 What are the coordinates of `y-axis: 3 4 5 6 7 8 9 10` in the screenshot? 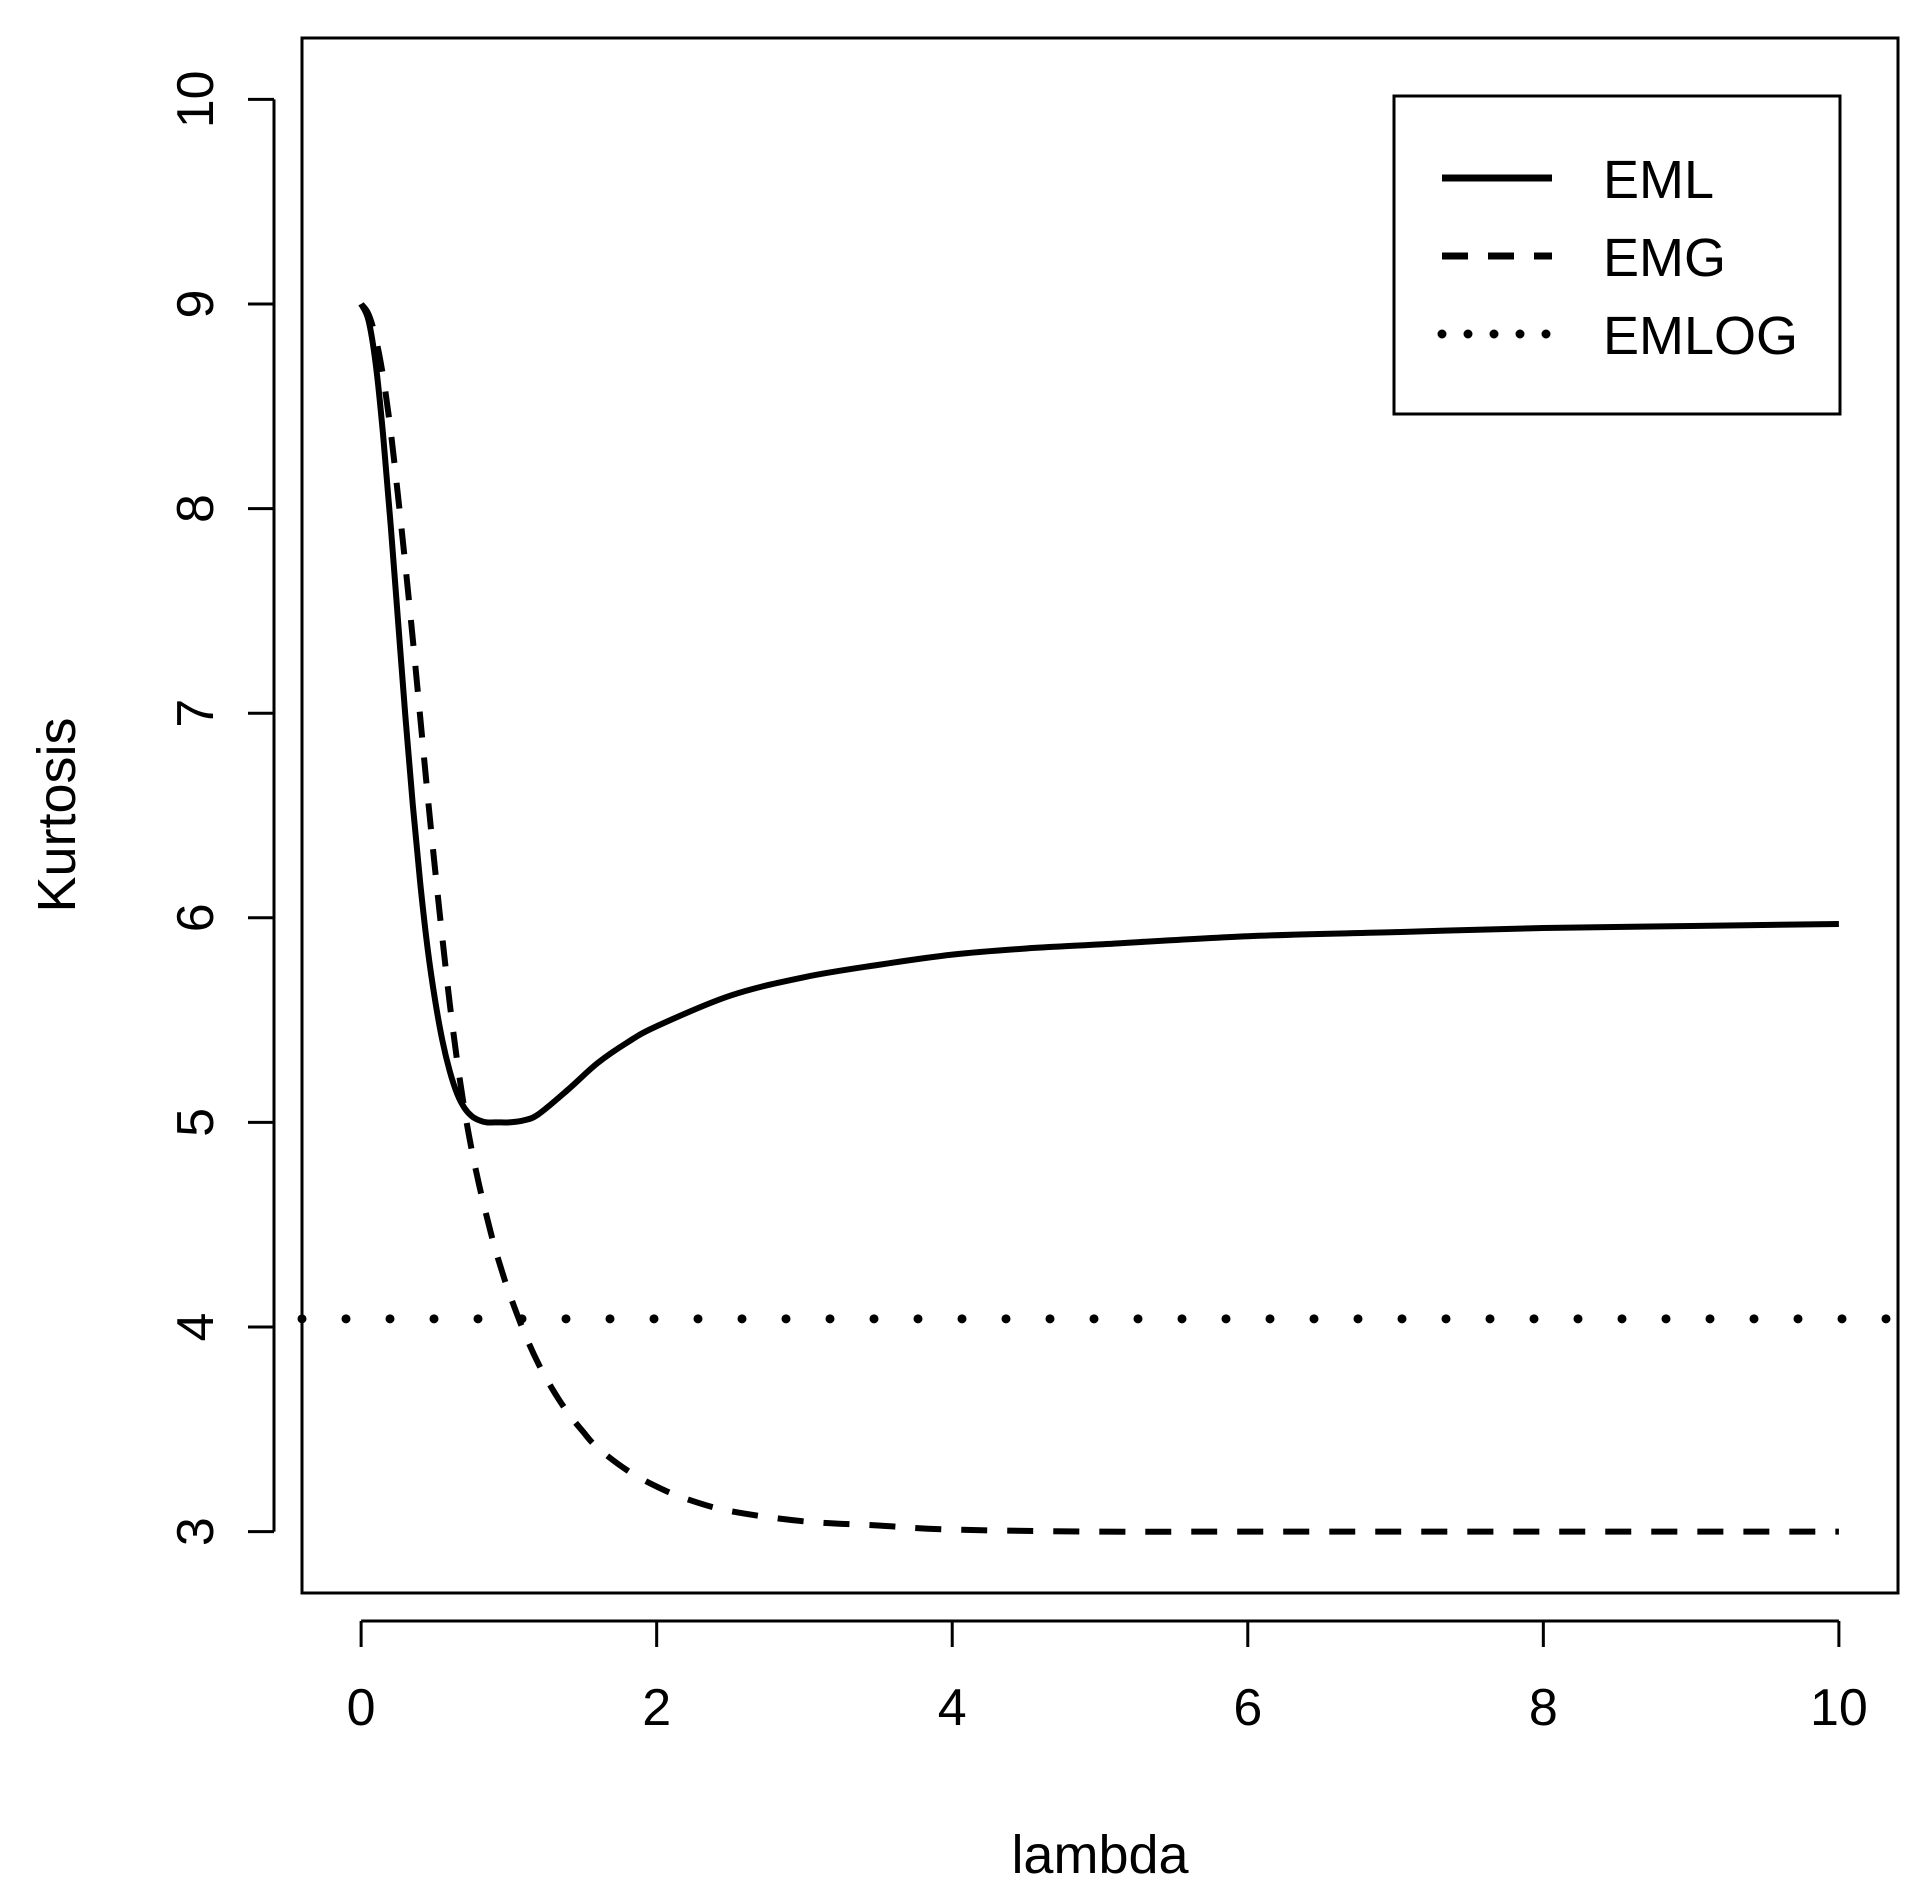 It's located at (221, 808).